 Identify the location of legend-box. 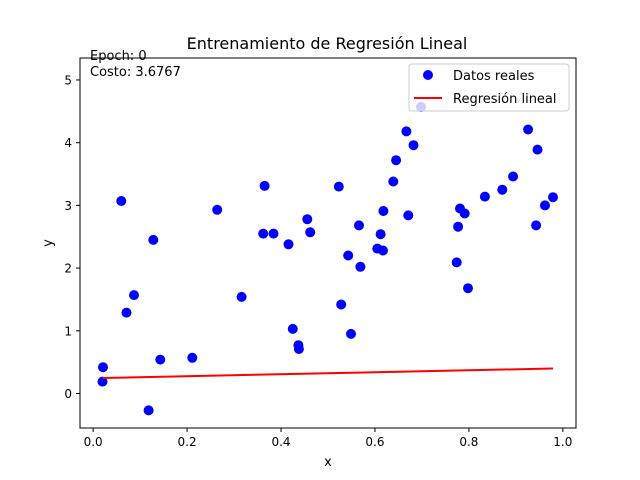
(489, 87).